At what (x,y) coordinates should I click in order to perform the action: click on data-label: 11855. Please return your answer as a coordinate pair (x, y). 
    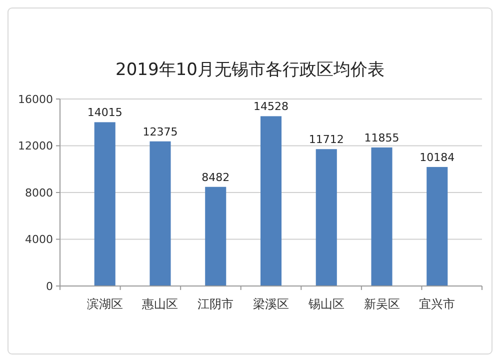
    Looking at the image, I should click on (382, 137).